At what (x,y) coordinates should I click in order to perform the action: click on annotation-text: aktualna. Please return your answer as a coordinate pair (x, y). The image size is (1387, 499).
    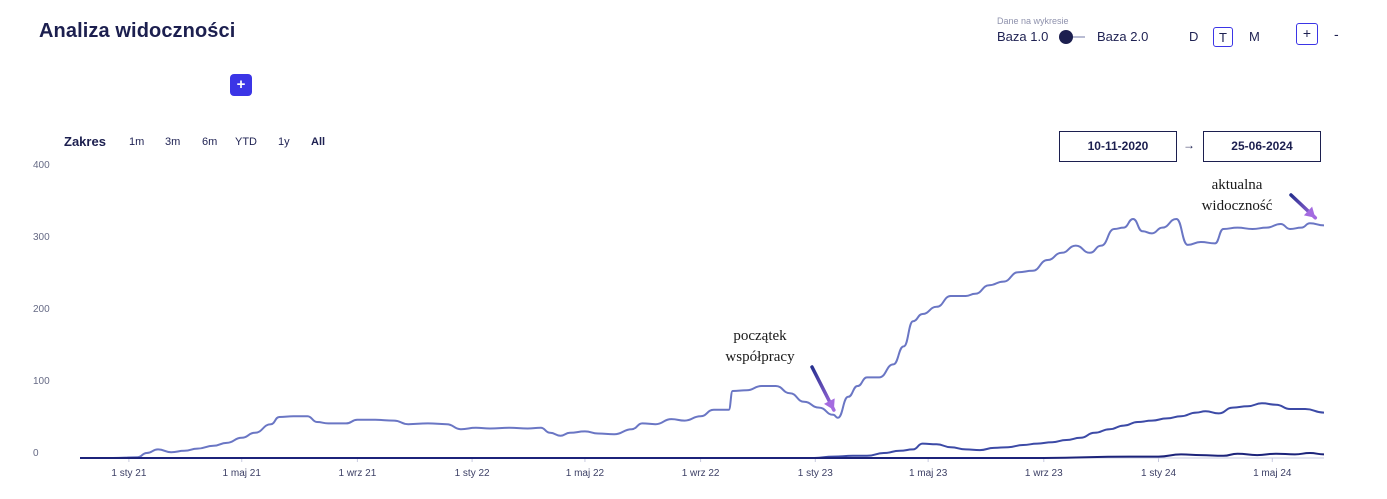
    Looking at the image, I should click on (1237, 185).